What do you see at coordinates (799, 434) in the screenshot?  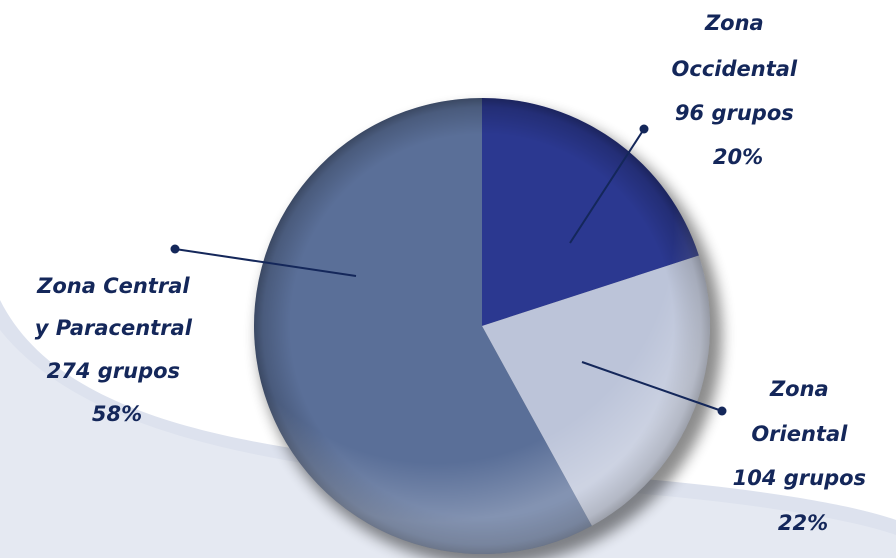 I see `slice-label-line: Oriental` at bounding box center [799, 434].